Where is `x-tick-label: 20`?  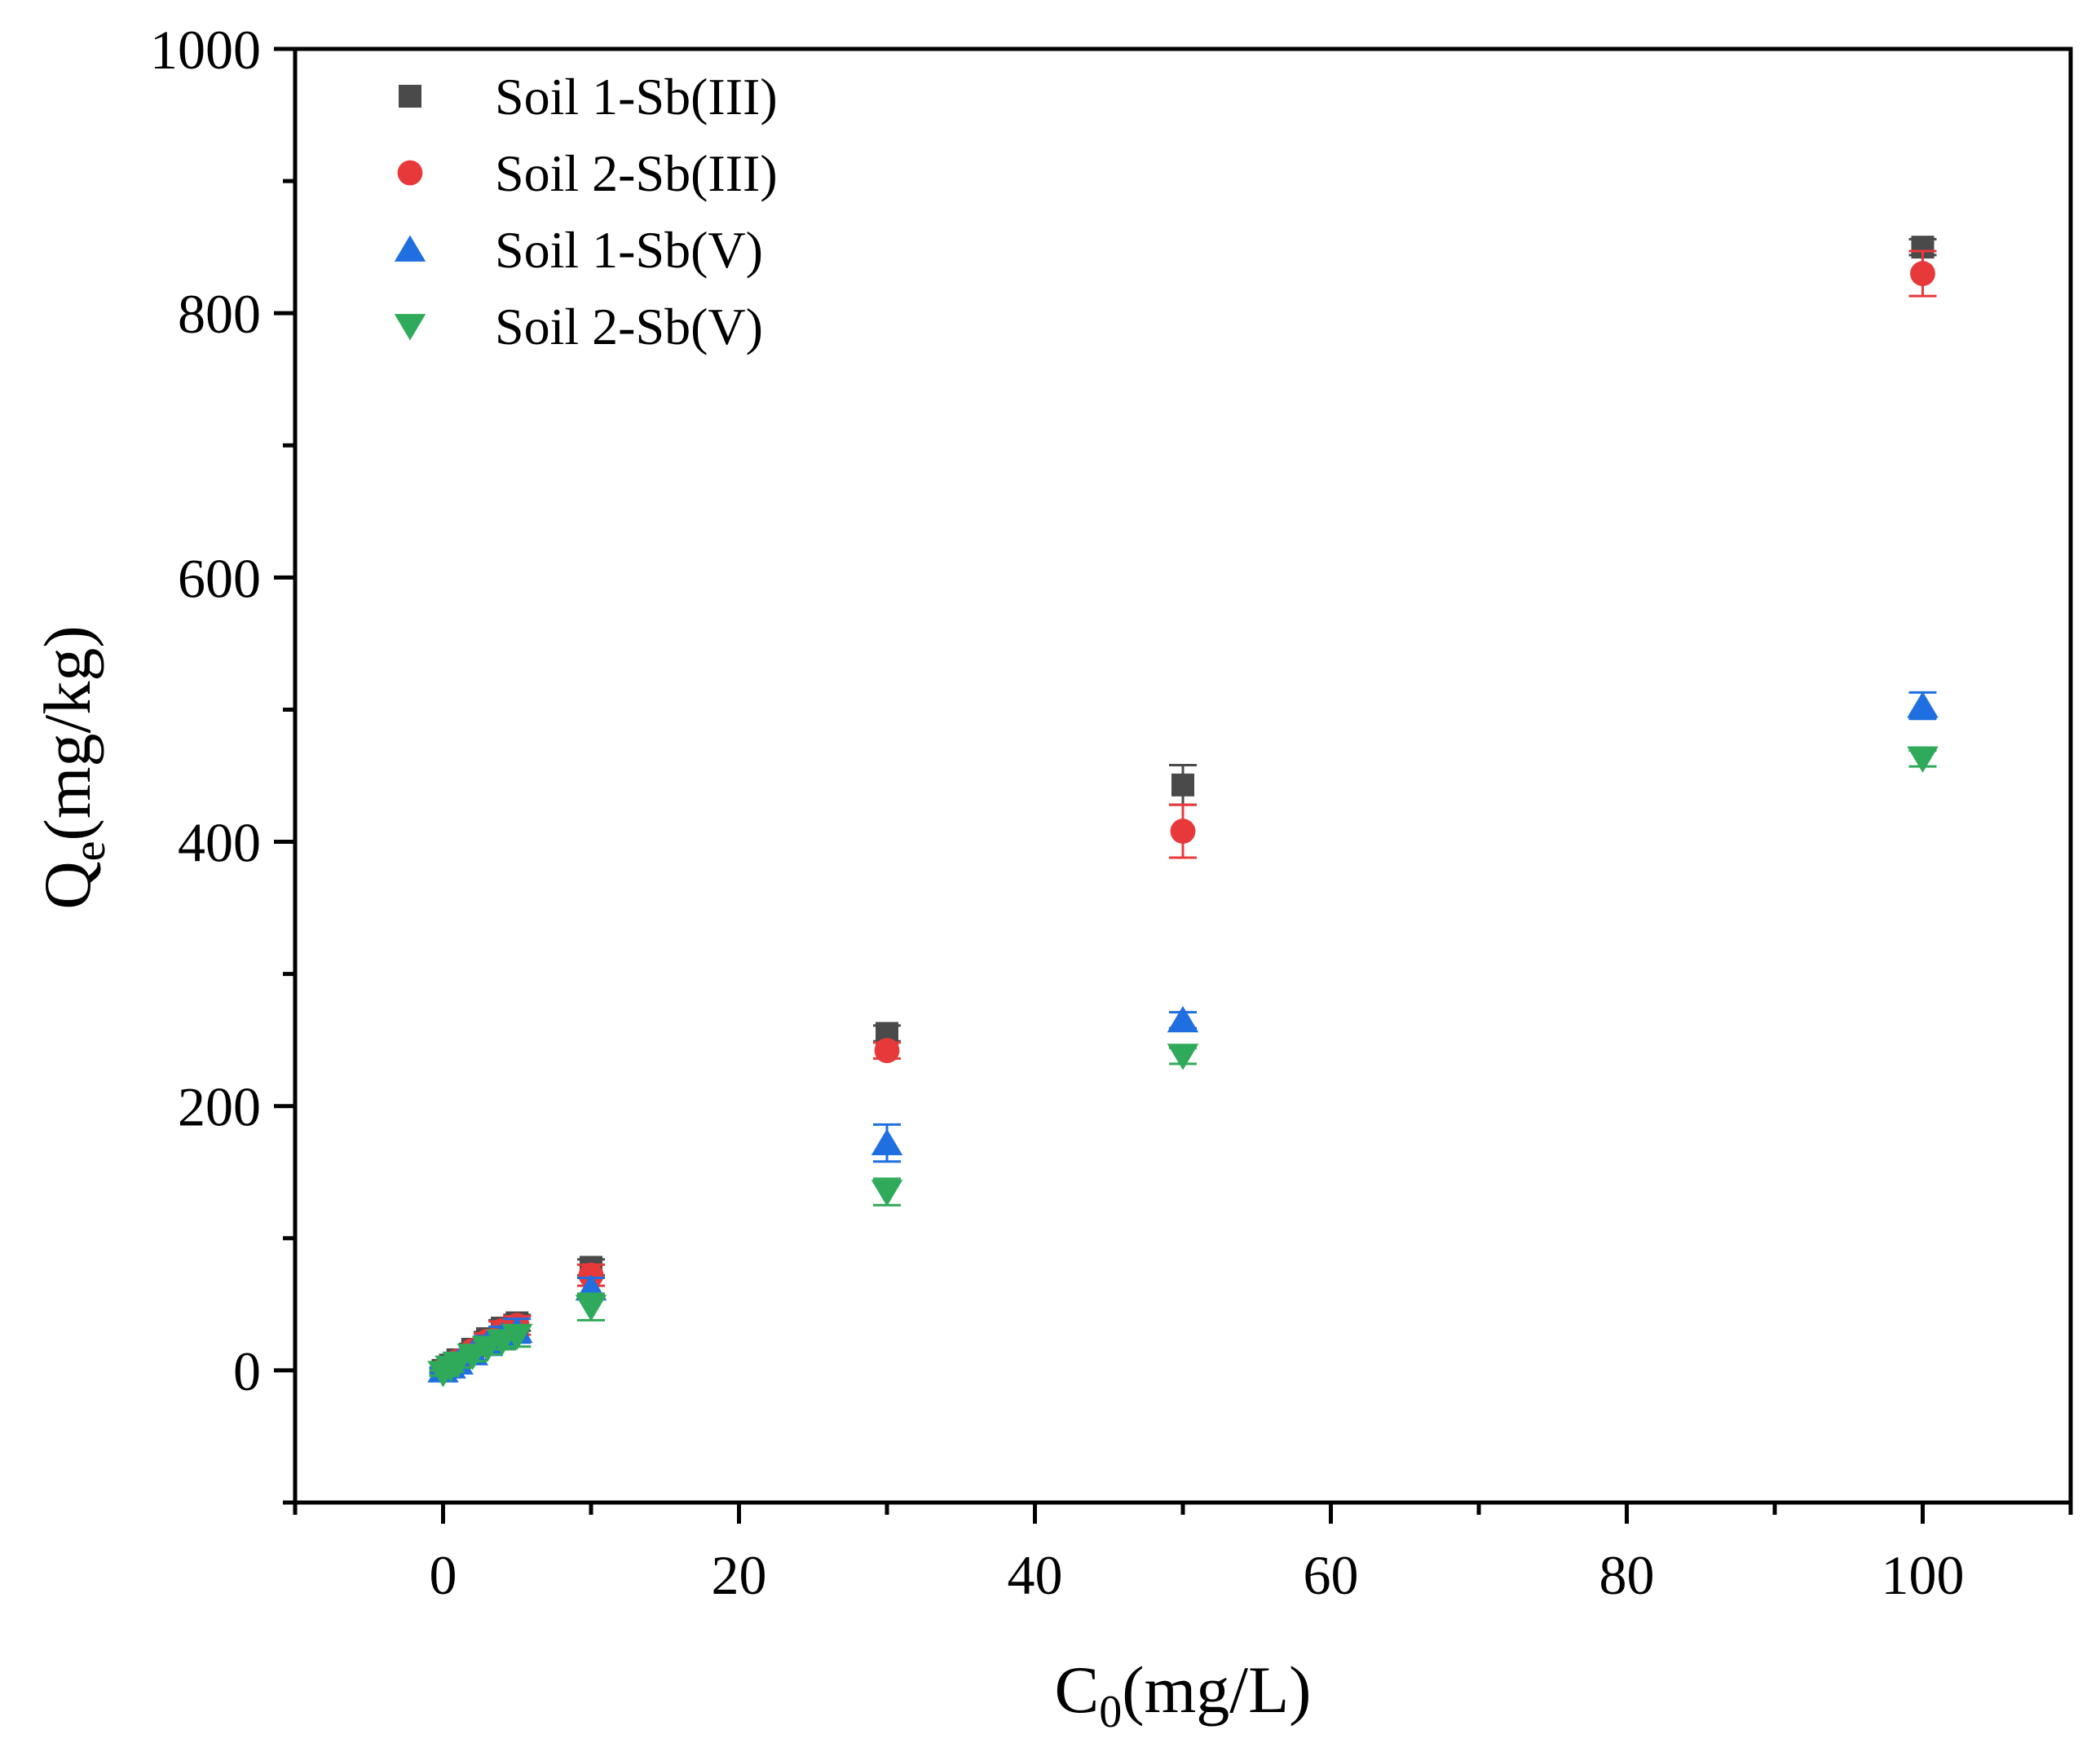
x-tick-label: 20 is located at coordinates (739, 1575).